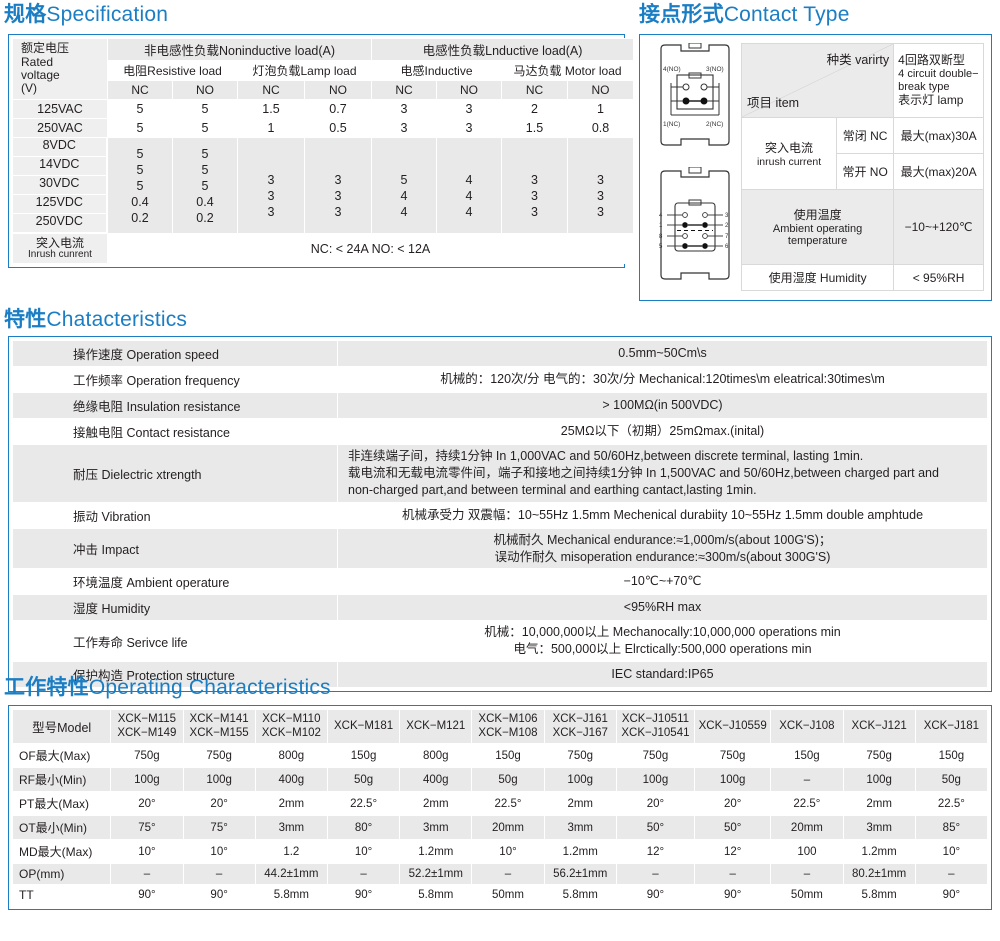  Describe the element at coordinates (662, 675) in the screenshot. I see `characteristics-row-value: IEC standard:IP65` at that location.